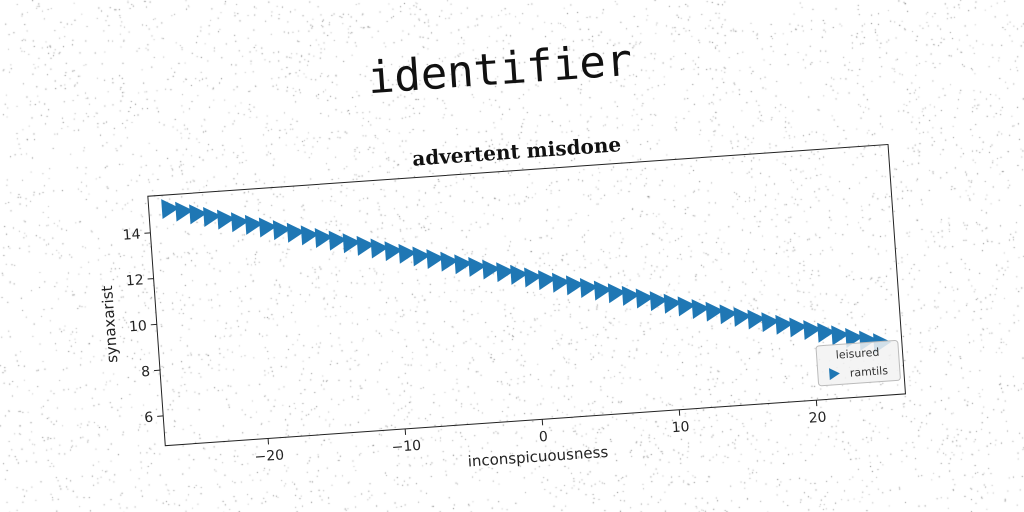 Image resolution: width=1024 pixels, height=512 pixels. What do you see at coordinates (149, 418) in the screenshot?
I see `y-tick-label: 6` at bounding box center [149, 418].